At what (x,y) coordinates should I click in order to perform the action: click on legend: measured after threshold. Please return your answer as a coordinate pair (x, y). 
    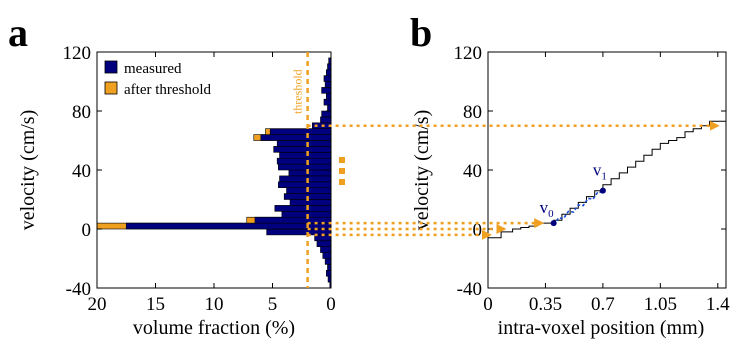
    Looking at the image, I should click on (158, 79).